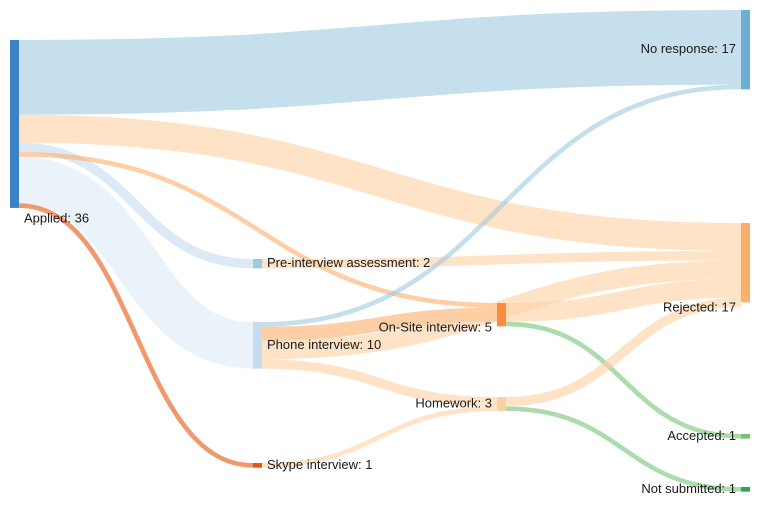 Image resolution: width=760 pixels, height=507 pixels. I want to click on node-label-accepted: Accepted: 1, so click(701, 435).